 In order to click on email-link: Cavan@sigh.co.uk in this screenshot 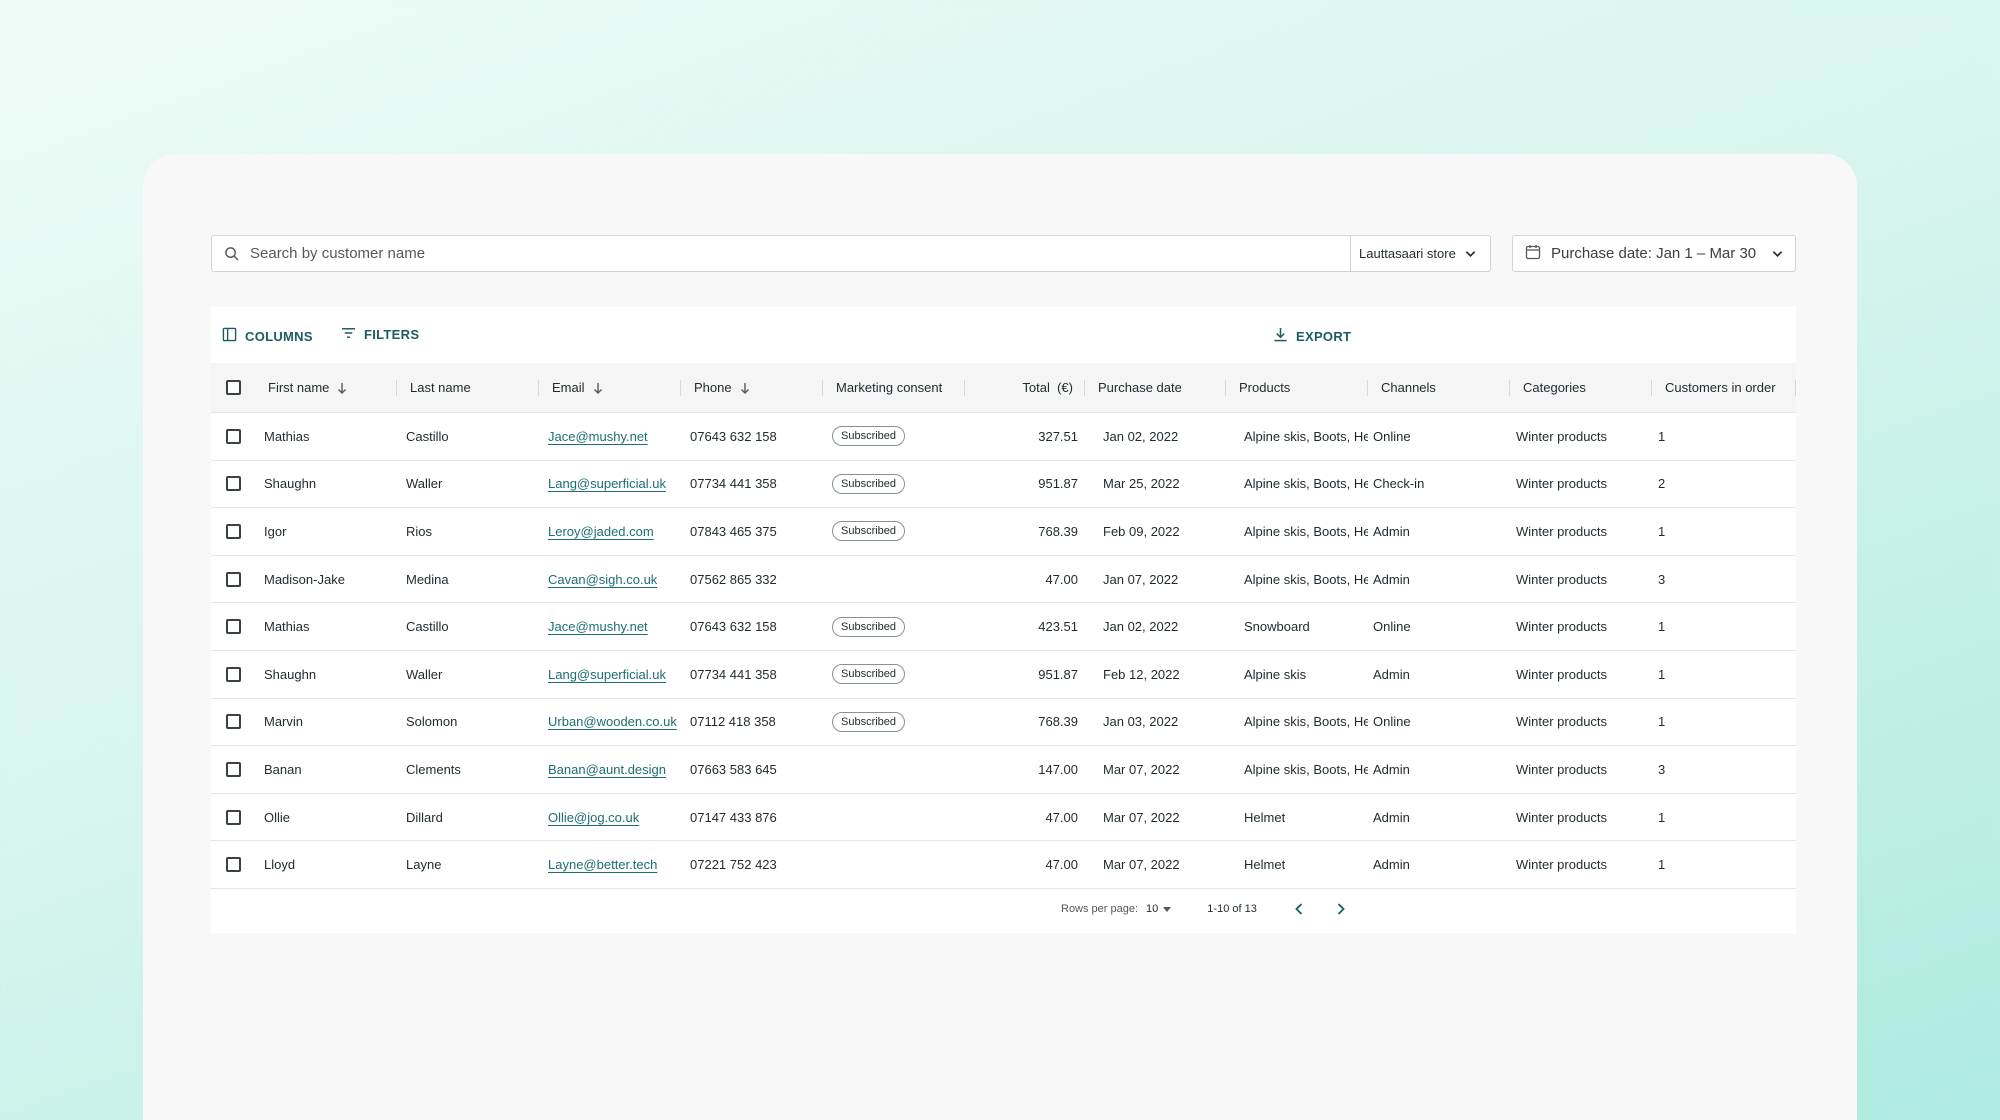, I will do `click(603, 579)`.